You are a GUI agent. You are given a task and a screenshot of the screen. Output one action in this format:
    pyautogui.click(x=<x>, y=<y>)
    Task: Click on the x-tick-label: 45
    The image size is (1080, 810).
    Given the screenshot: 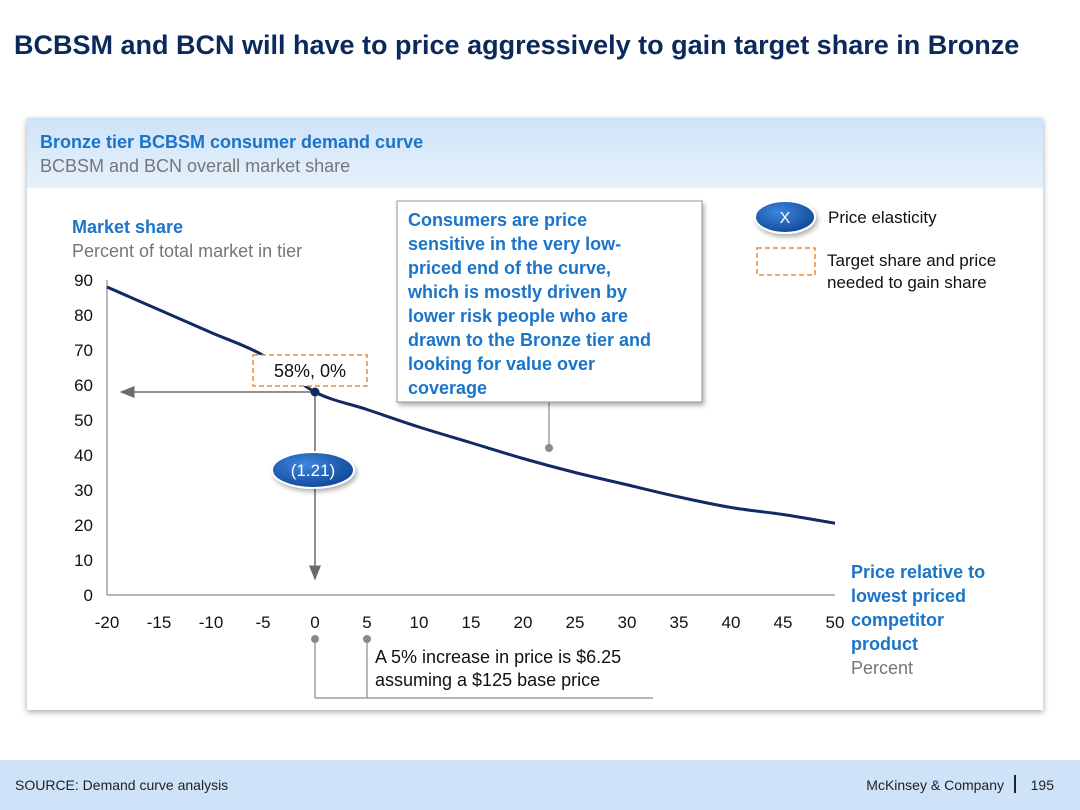 What is the action you would take?
    pyautogui.click(x=783, y=622)
    